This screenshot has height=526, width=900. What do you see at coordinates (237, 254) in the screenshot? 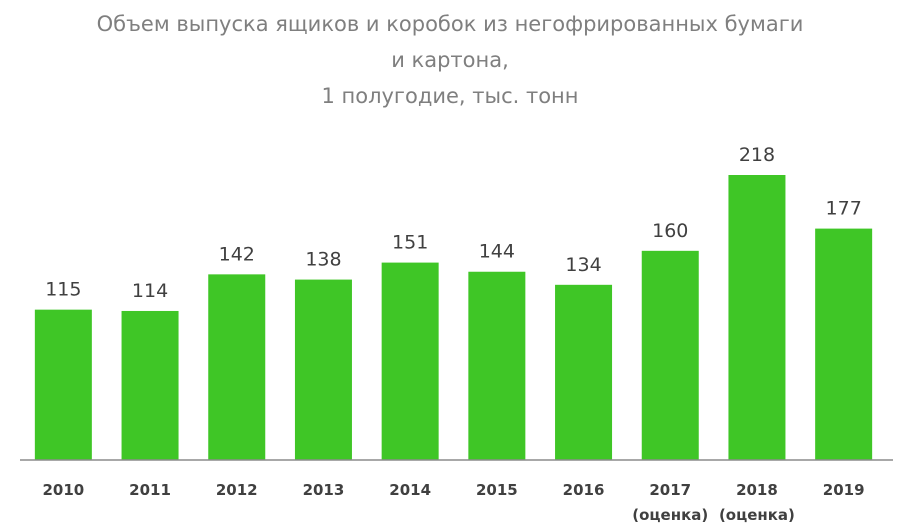
I see `value-label: 142` at bounding box center [237, 254].